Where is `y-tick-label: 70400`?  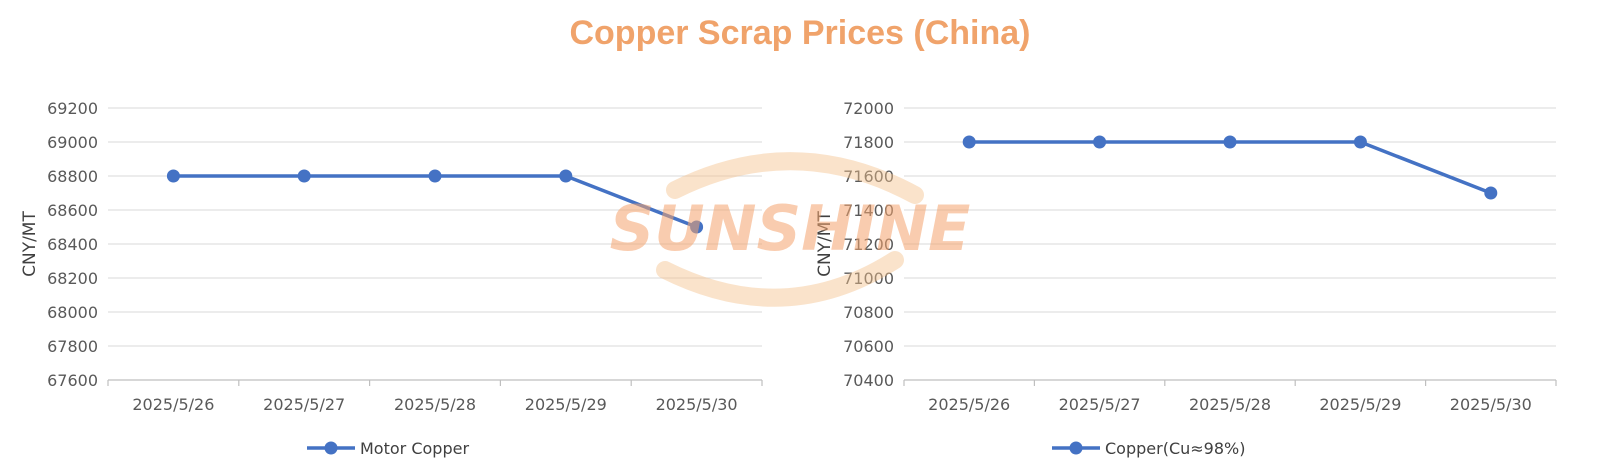 y-tick-label: 70400 is located at coordinates (868, 380).